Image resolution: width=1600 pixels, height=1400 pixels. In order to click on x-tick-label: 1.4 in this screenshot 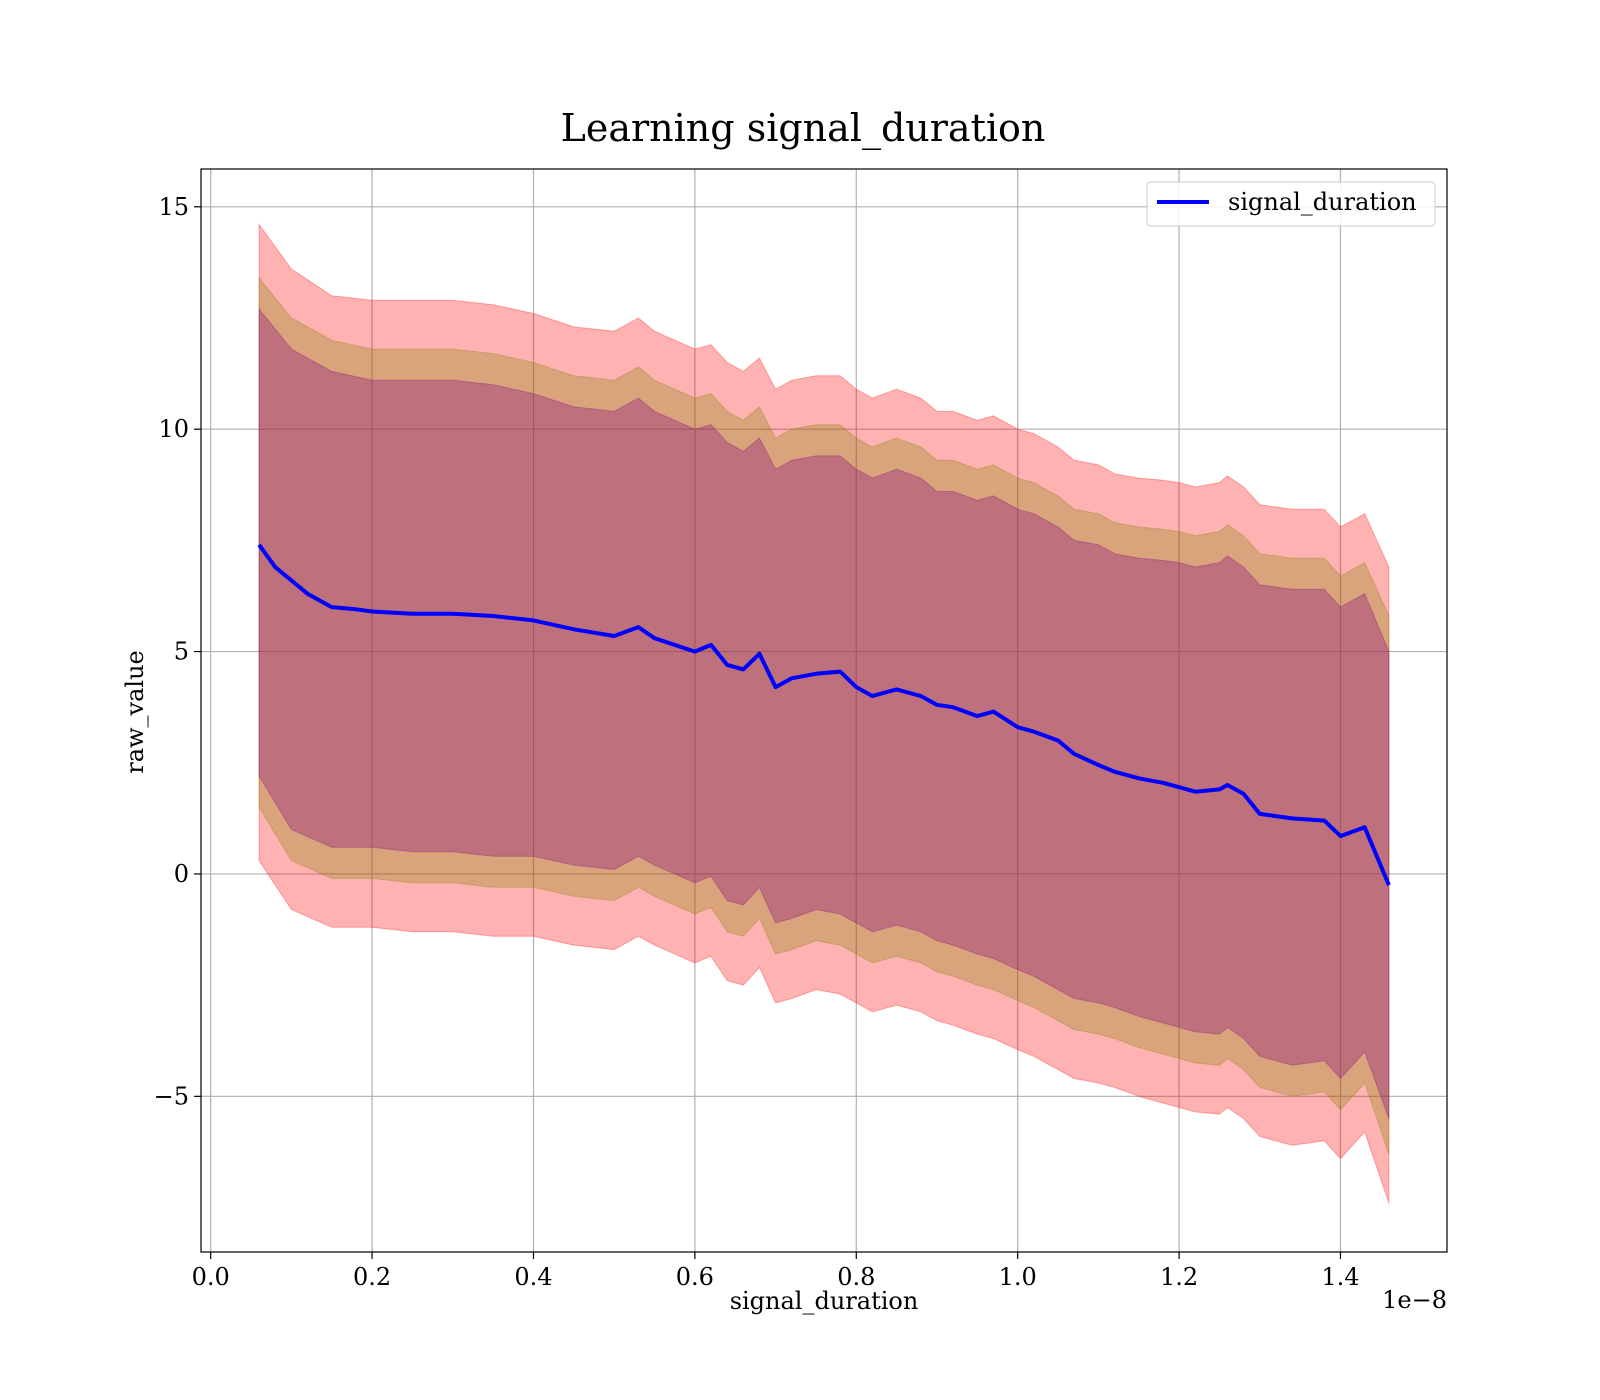, I will do `click(1340, 1277)`.